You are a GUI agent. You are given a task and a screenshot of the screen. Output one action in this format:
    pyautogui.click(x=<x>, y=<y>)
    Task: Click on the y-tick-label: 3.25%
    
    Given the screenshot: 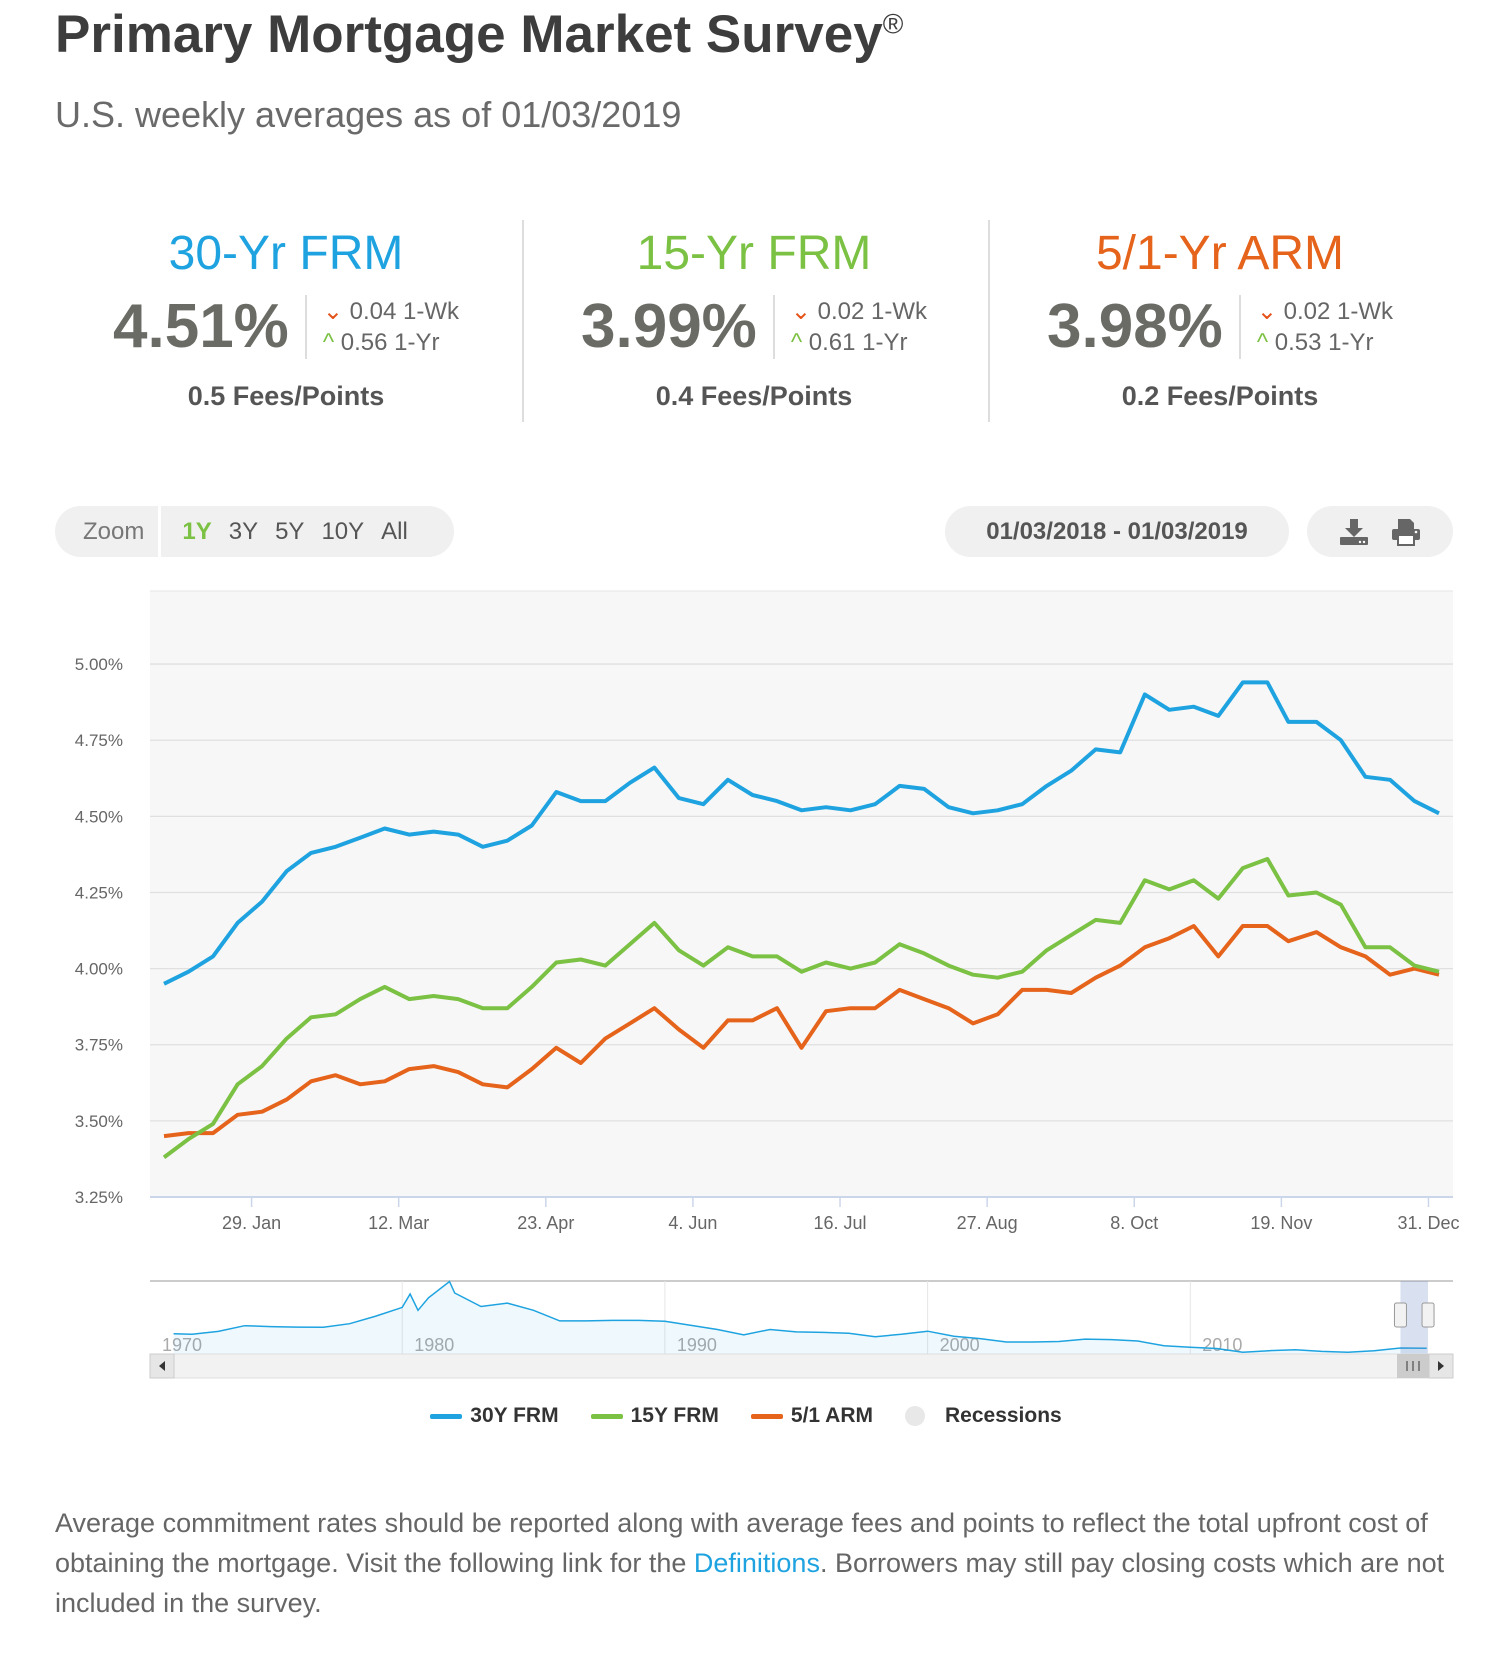 What is the action you would take?
    pyautogui.click(x=99, y=1197)
    